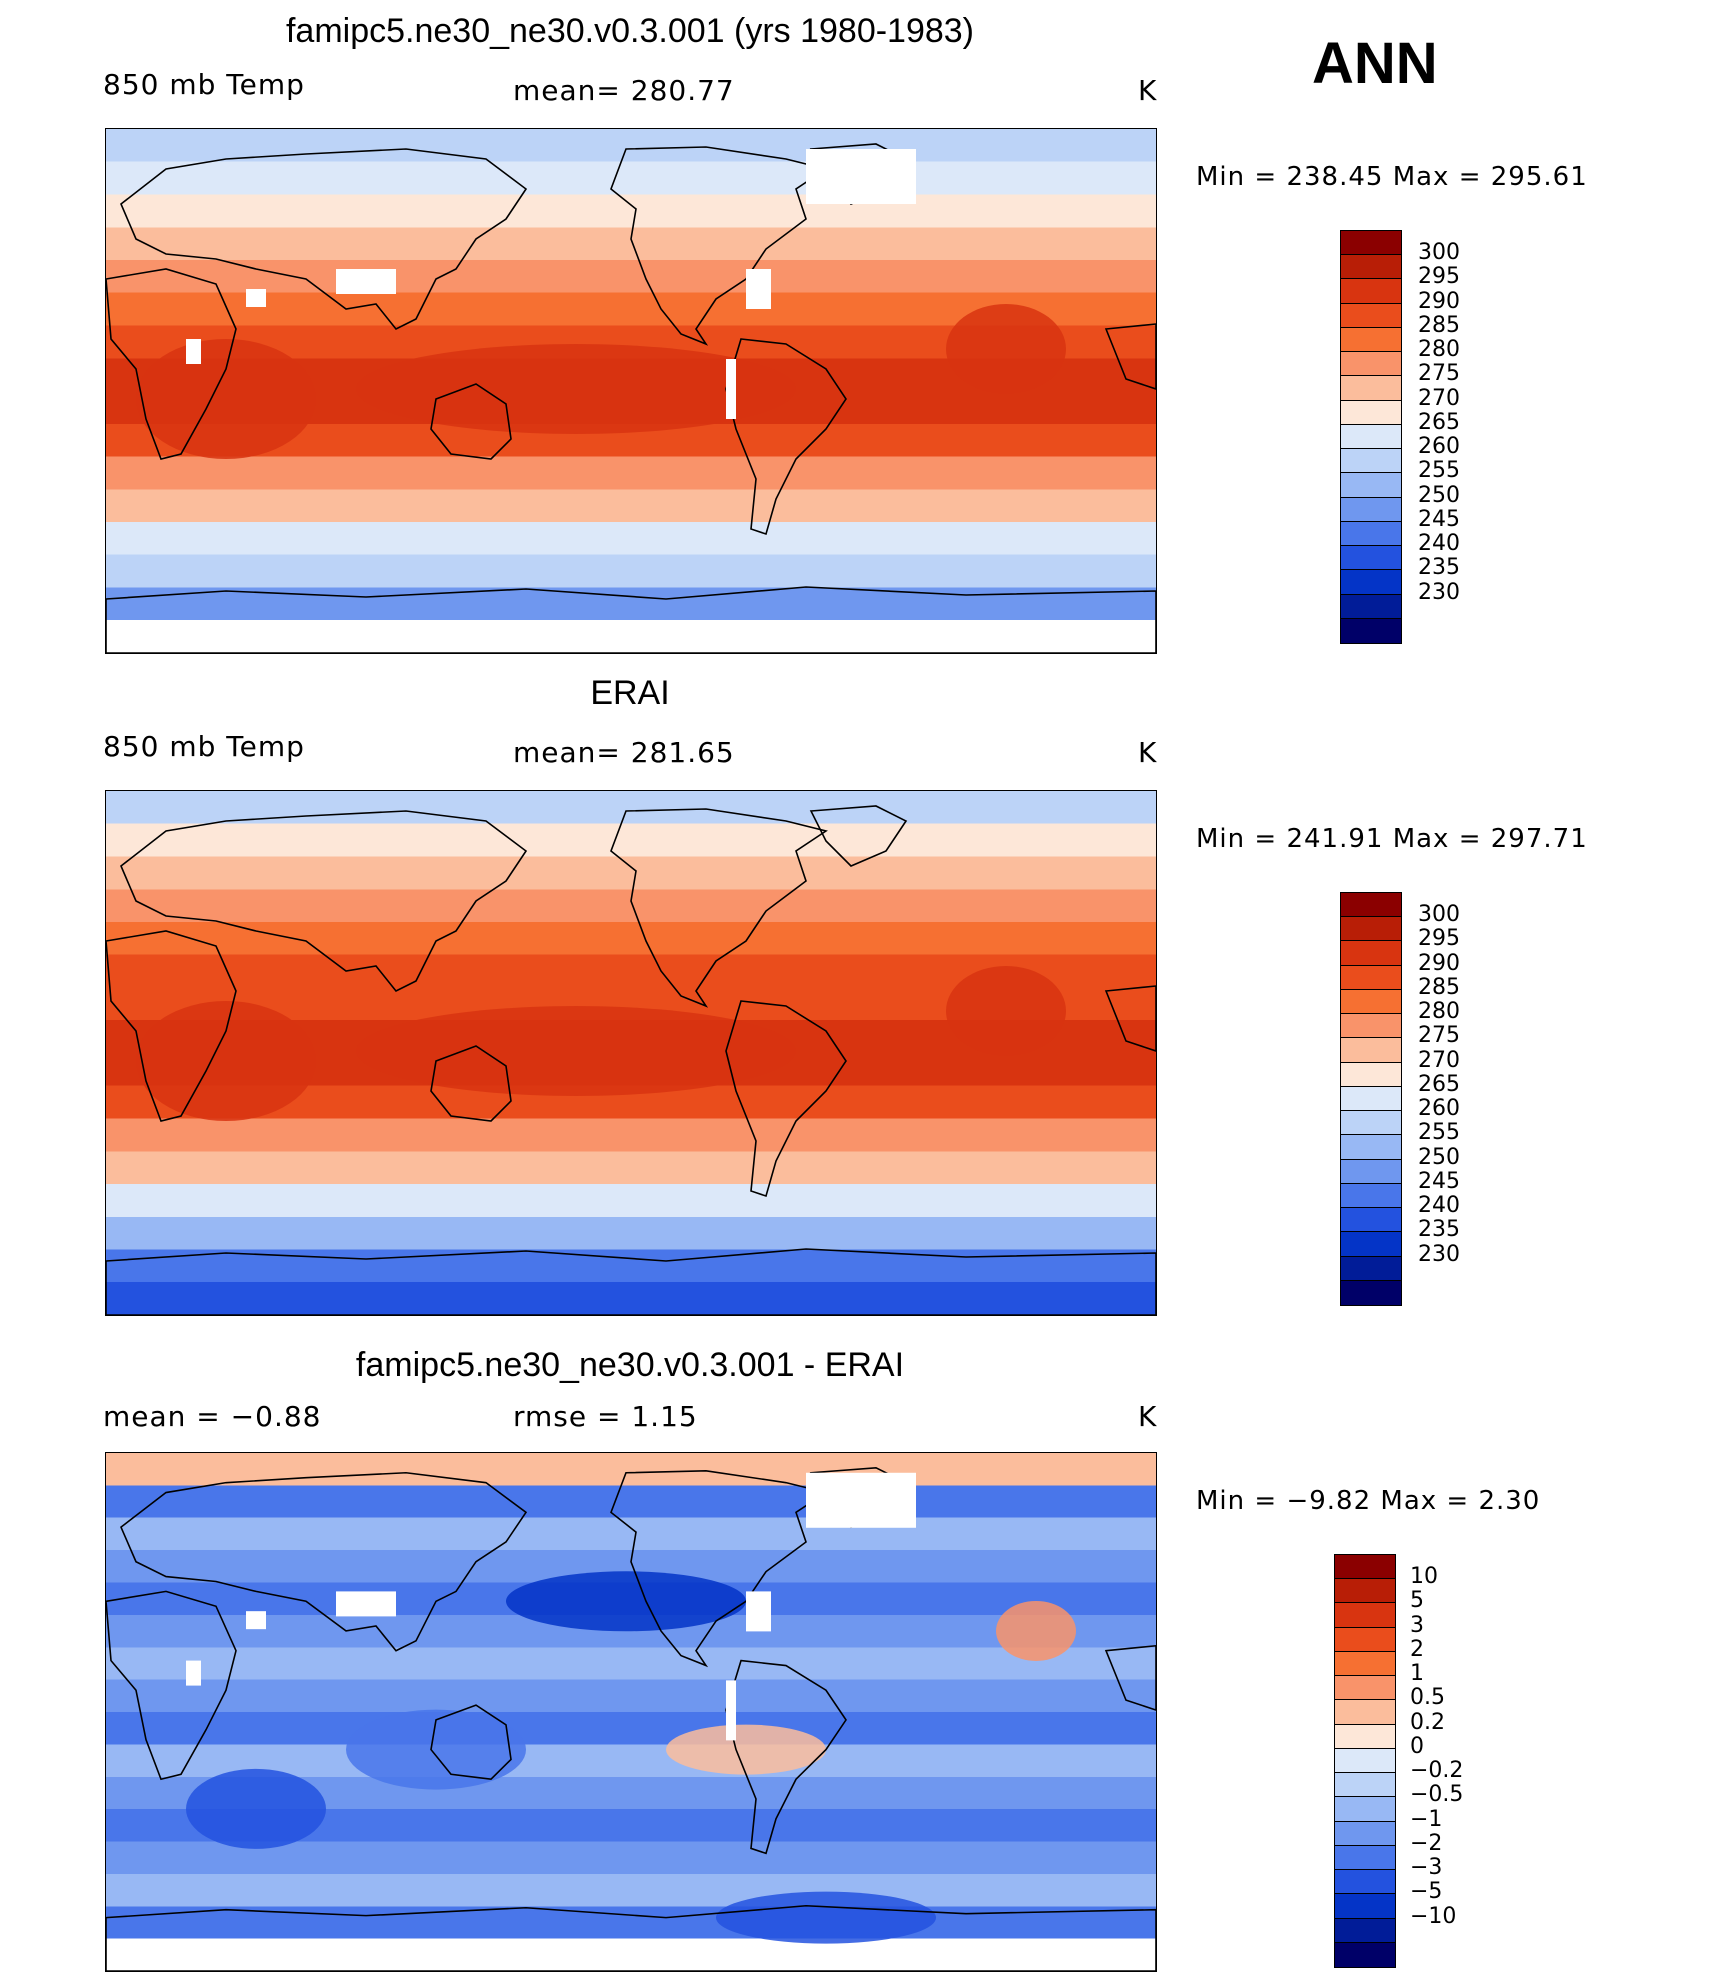  What do you see at coordinates (1439, 592) in the screenshot?
I see `colorbar-tick-label: 230` at bounding box center [1439, 592].